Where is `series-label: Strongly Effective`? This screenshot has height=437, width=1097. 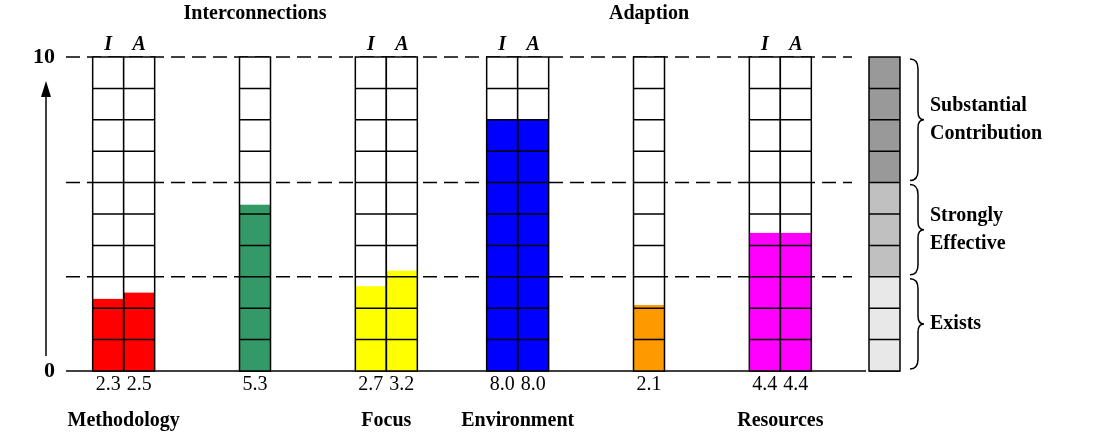
series-label: Strongly Effective is located at coordinates (968, 227).